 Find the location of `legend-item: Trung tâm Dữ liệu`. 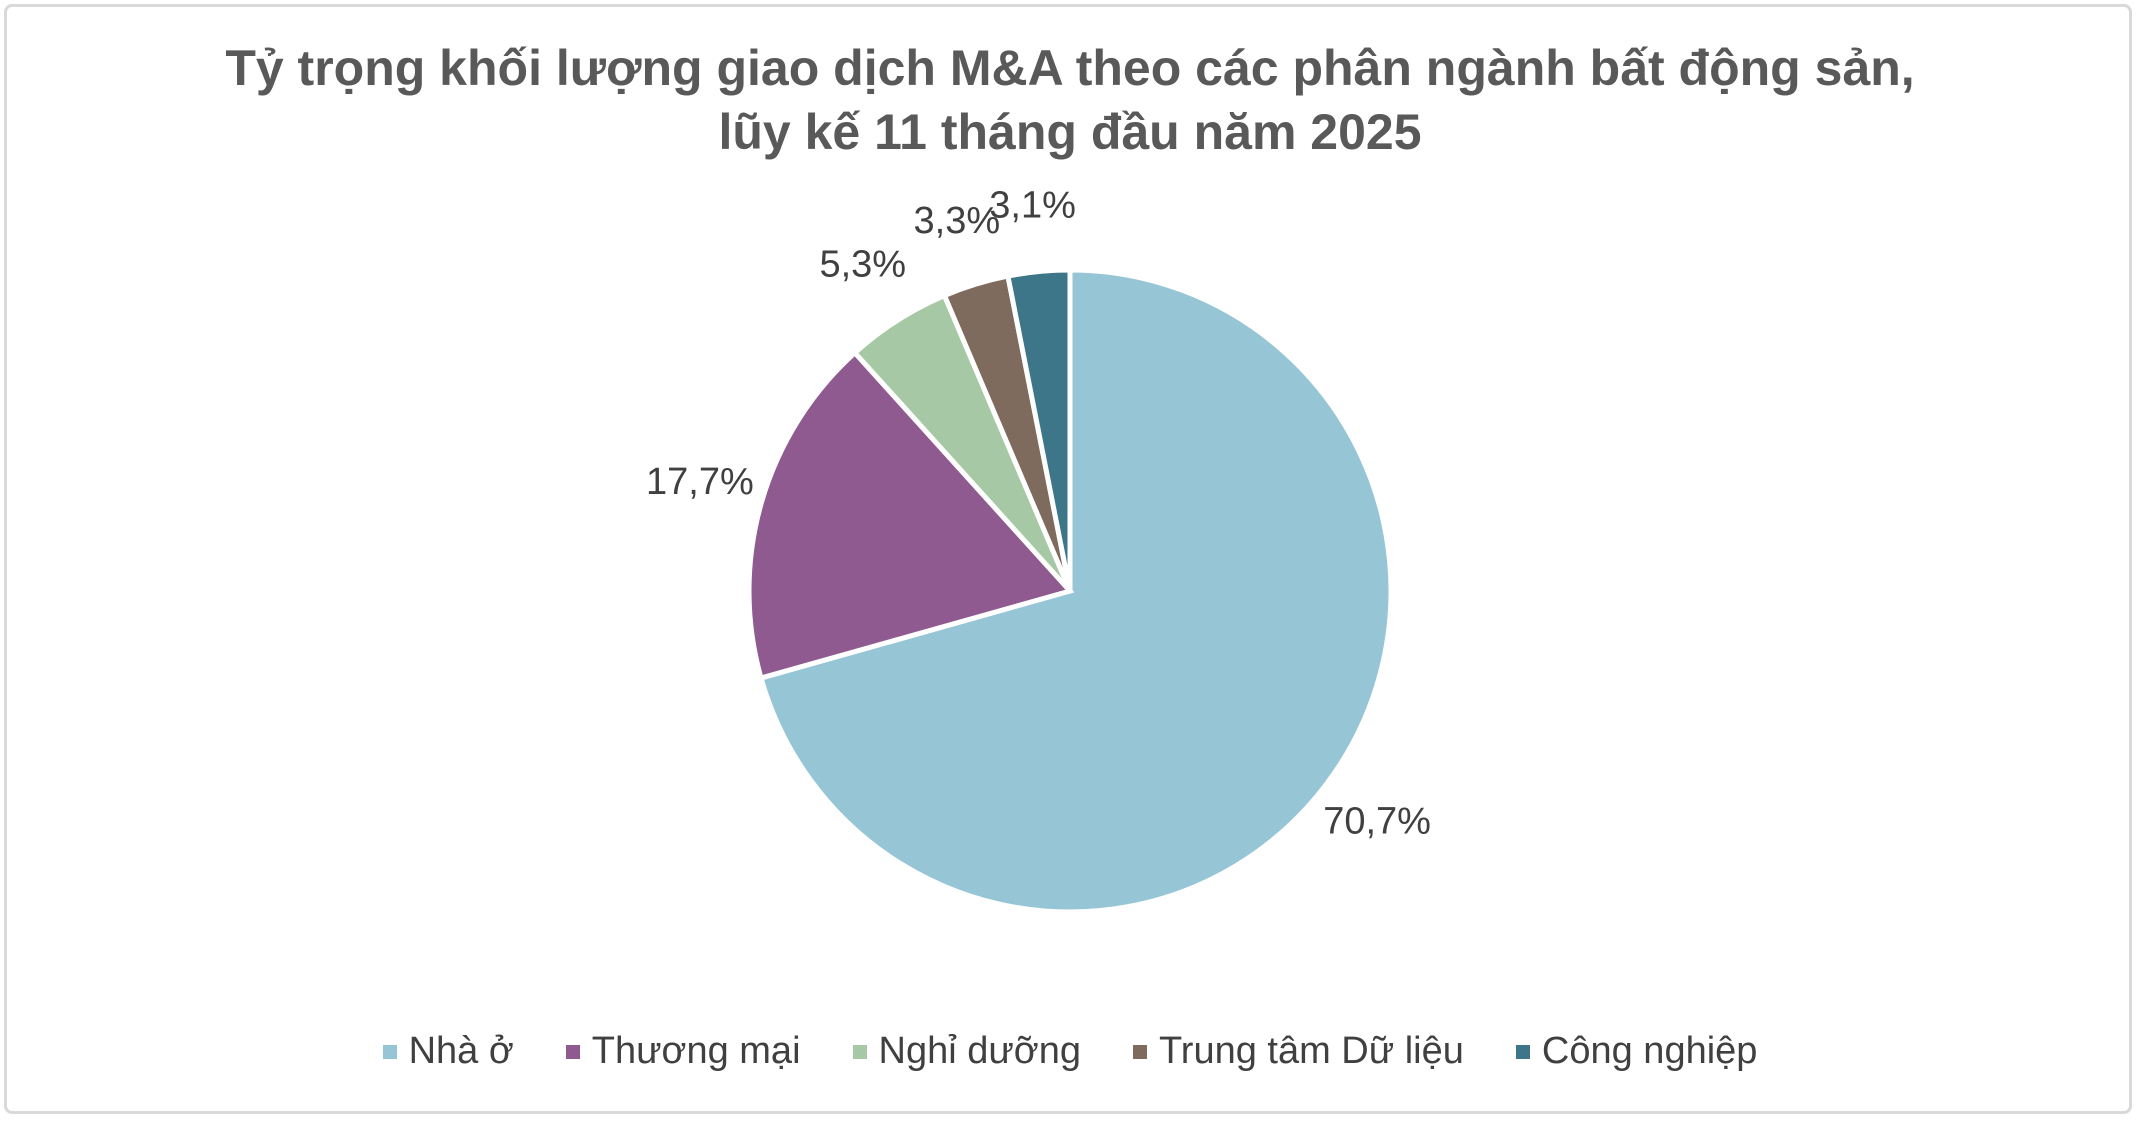

legend-item: Trung tâm Dữ liệu is located at coordinates (1298, 1051).